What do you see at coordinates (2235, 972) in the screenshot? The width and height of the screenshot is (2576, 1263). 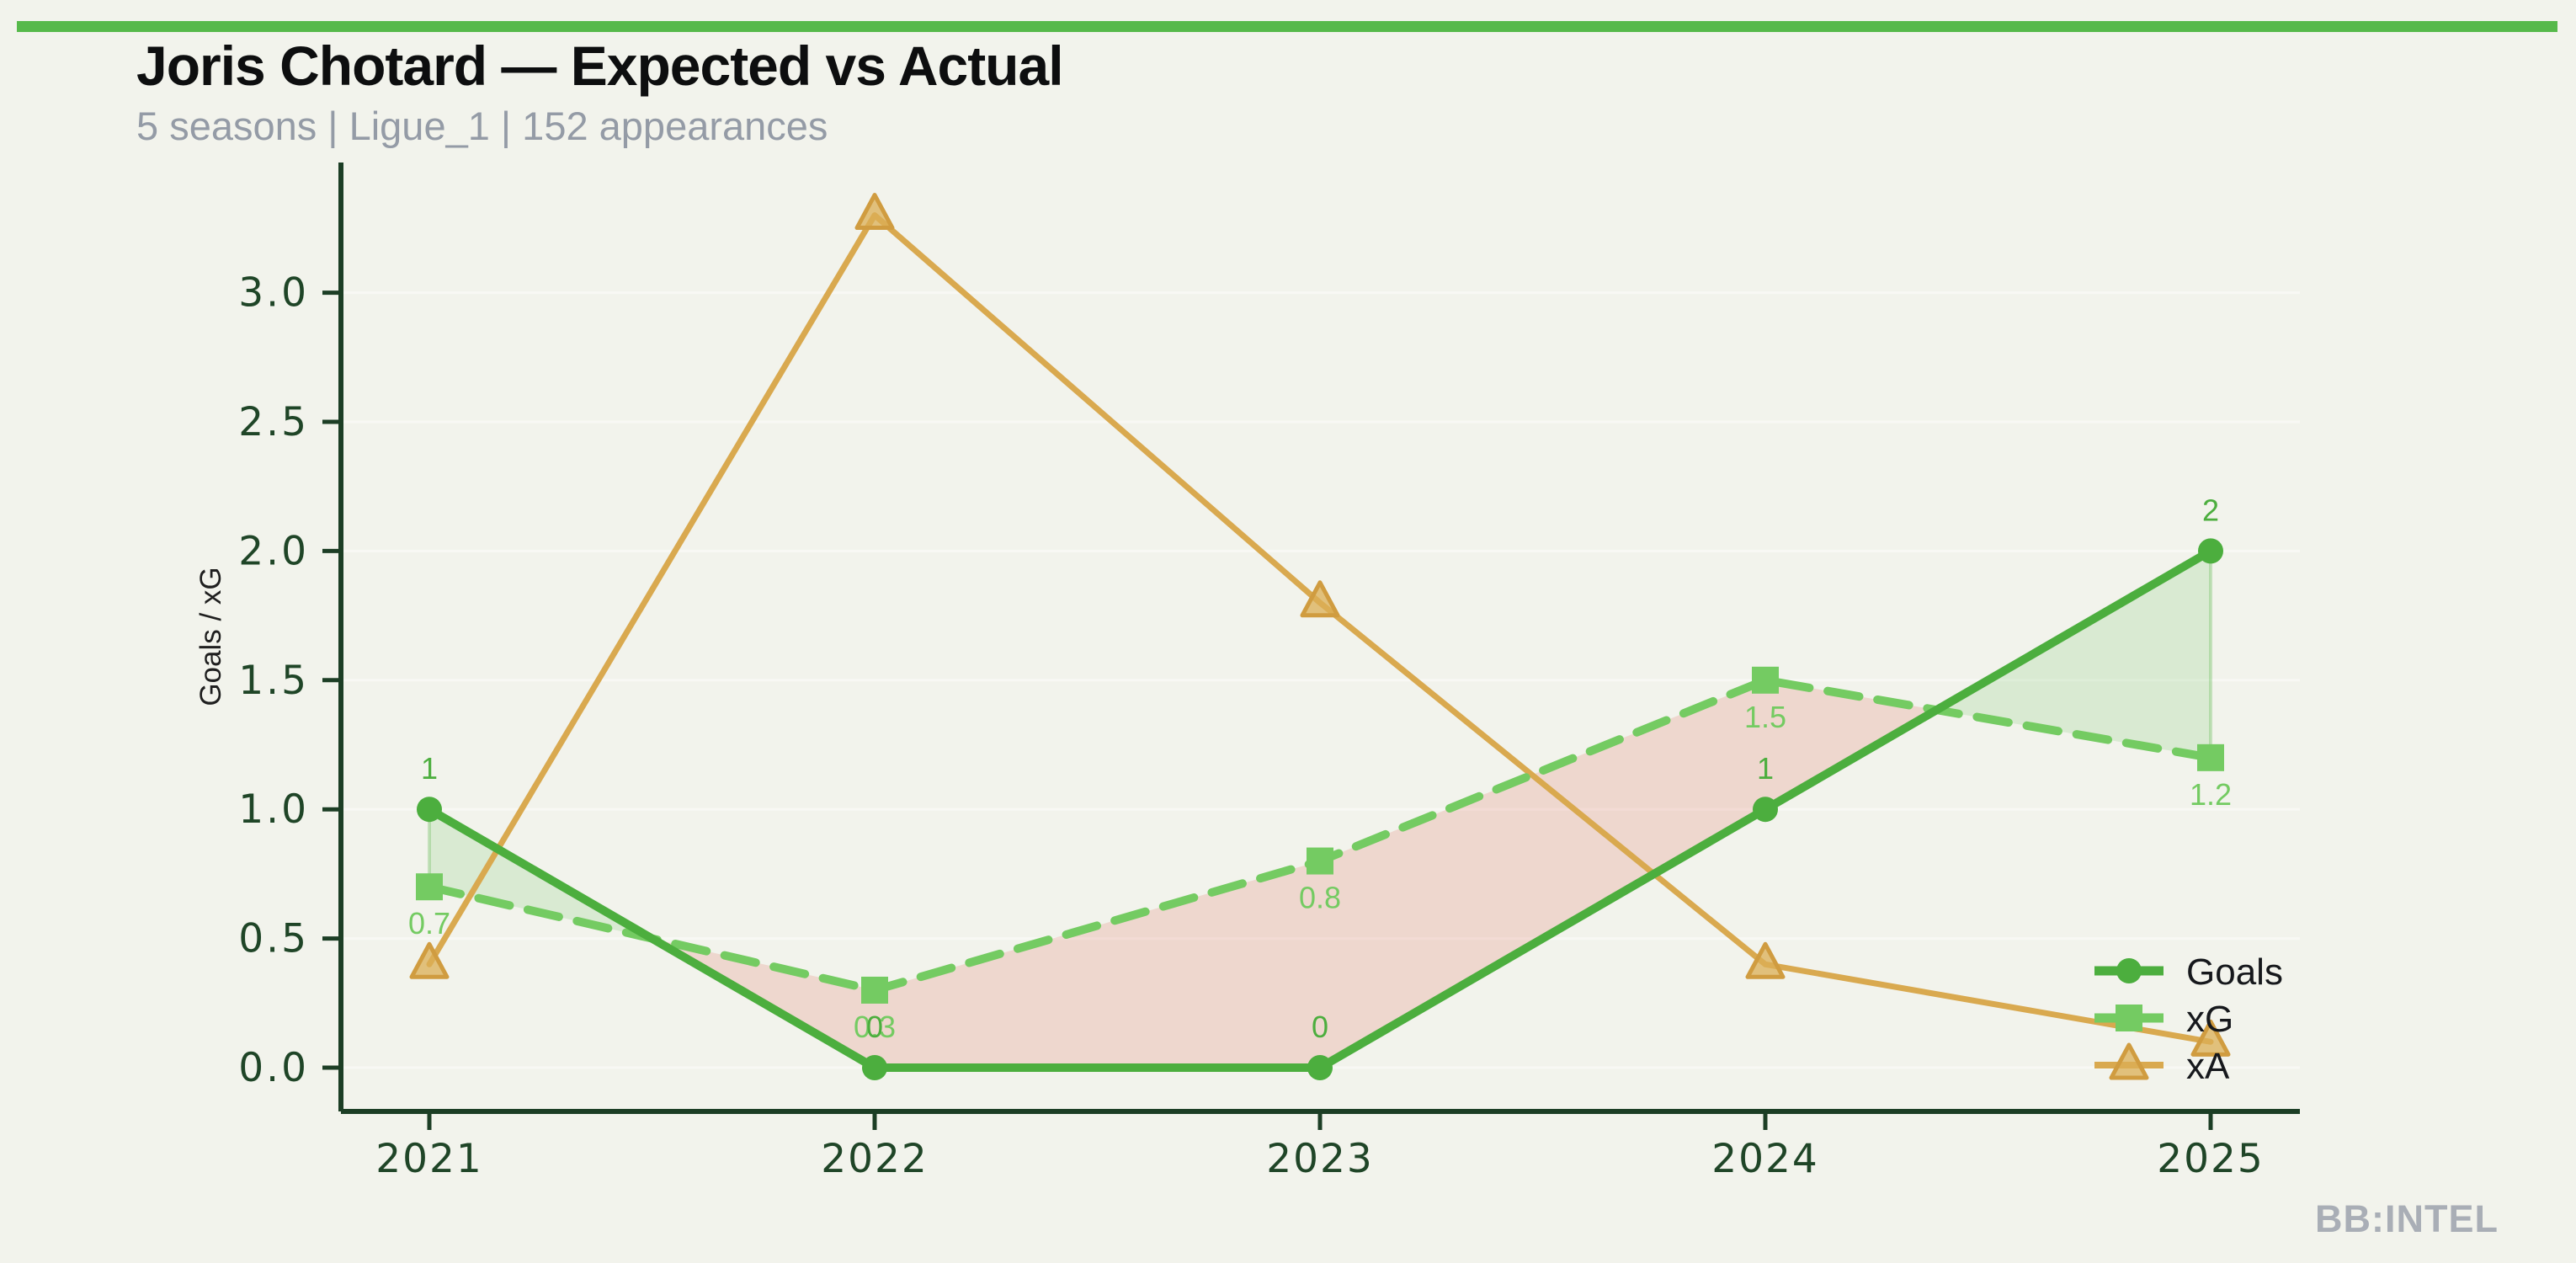 I see `legend-label: Goals` at bounding box center [2235, 972].